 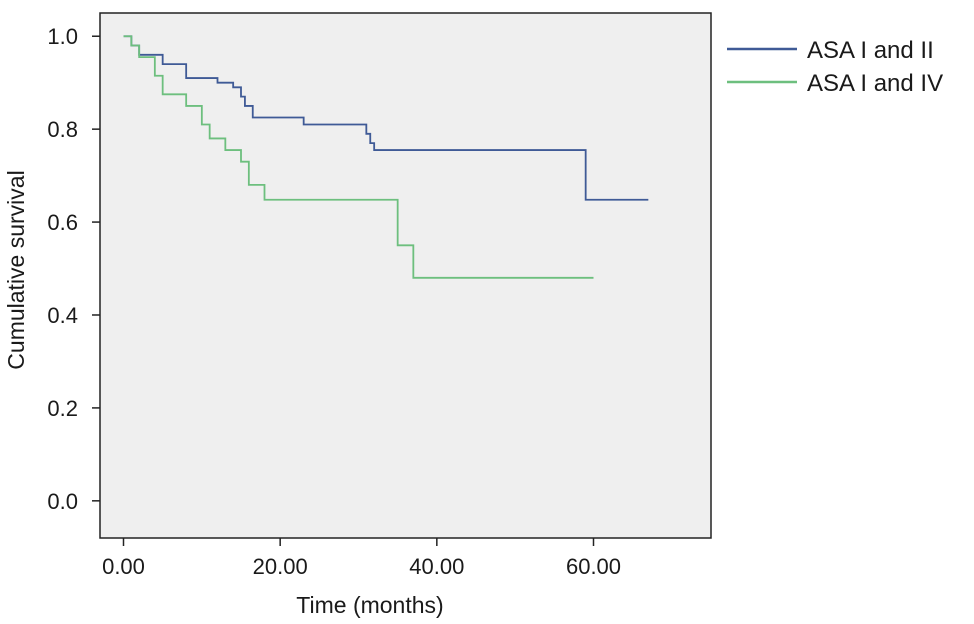 What do you see at coordinates (62, 36) in the screenshot?
I see `y-tick-label: 1.0` at bounding box center [62, 36].